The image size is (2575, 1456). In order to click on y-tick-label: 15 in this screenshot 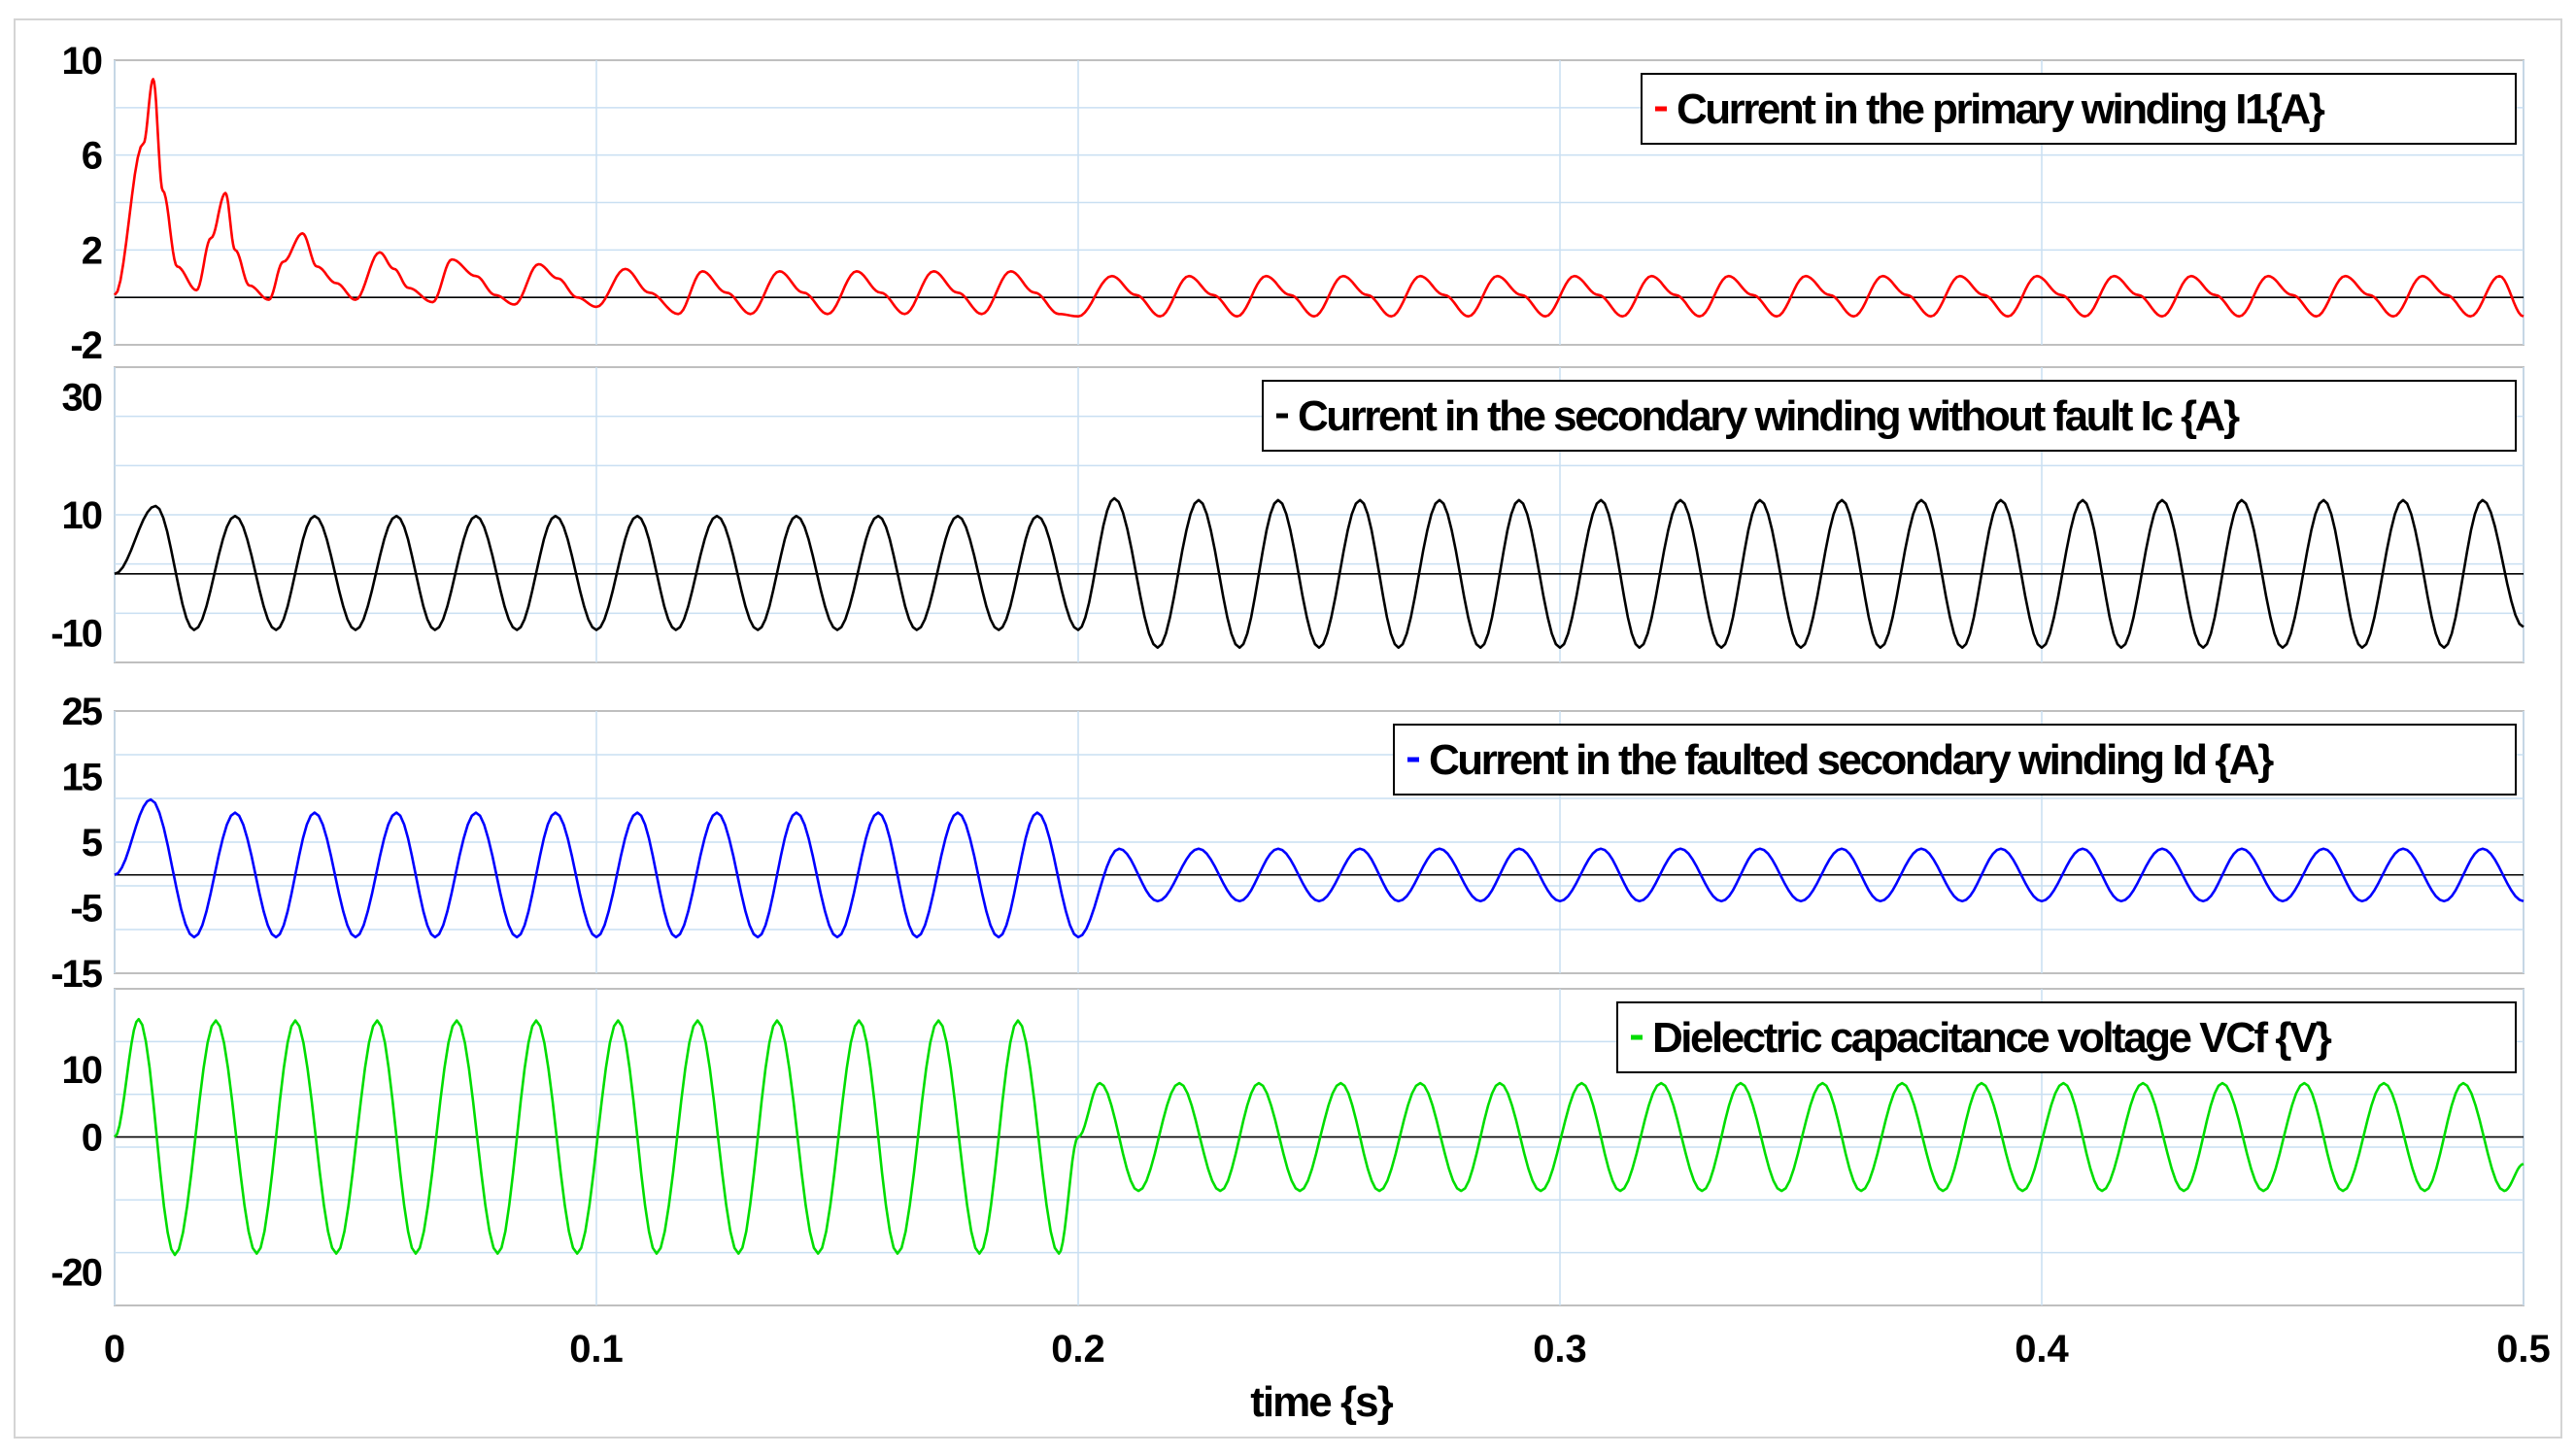, I will do `click(82, 778)`.